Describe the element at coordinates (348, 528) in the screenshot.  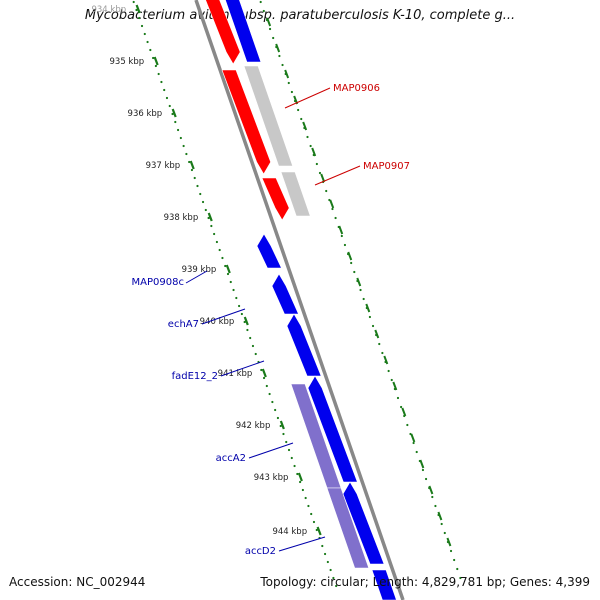
I see `gene-feature-purple` at that location.